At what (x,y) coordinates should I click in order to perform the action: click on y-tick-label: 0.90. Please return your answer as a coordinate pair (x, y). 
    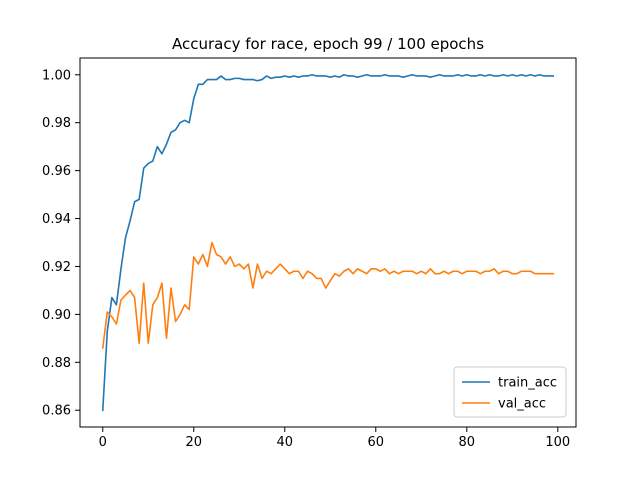
    Looking at the image, I should click on (56, 315).